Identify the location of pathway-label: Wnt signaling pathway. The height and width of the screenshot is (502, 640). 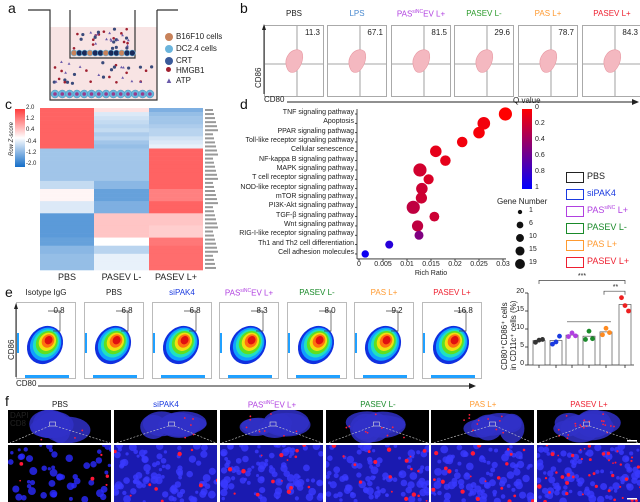
(318, 224).